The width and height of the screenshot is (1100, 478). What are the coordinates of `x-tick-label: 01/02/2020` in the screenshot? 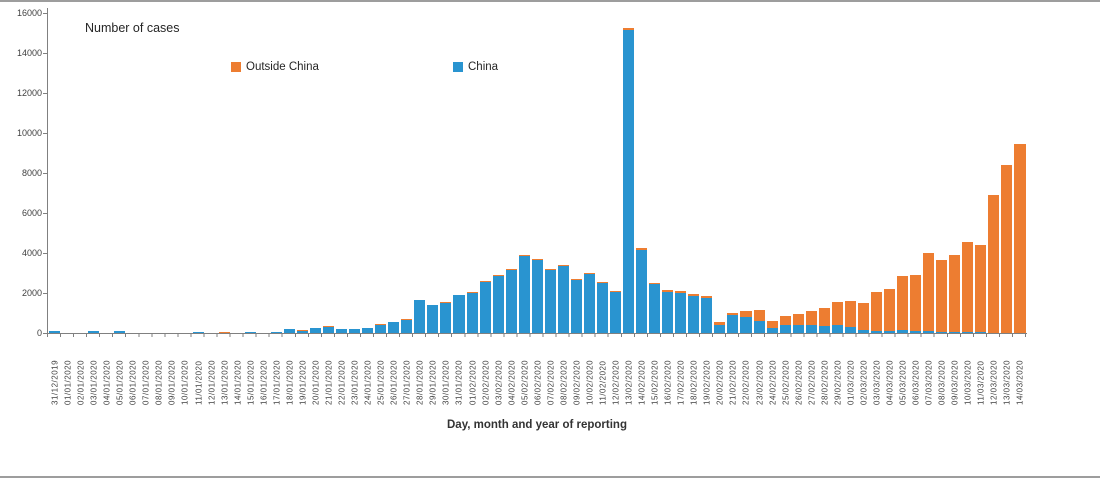 It's located at (472, 382).